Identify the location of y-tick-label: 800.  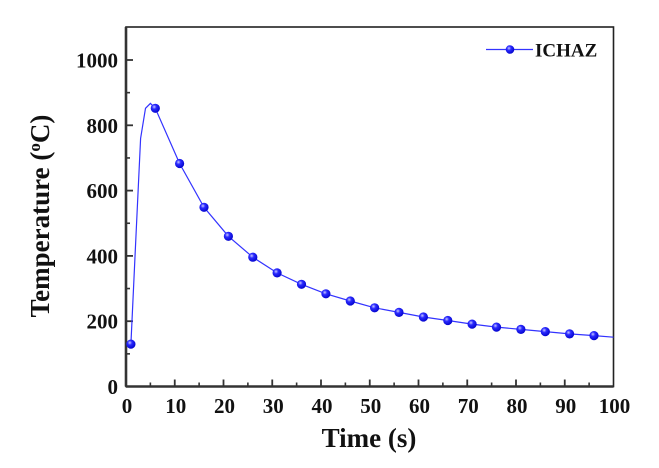
(103, 126).